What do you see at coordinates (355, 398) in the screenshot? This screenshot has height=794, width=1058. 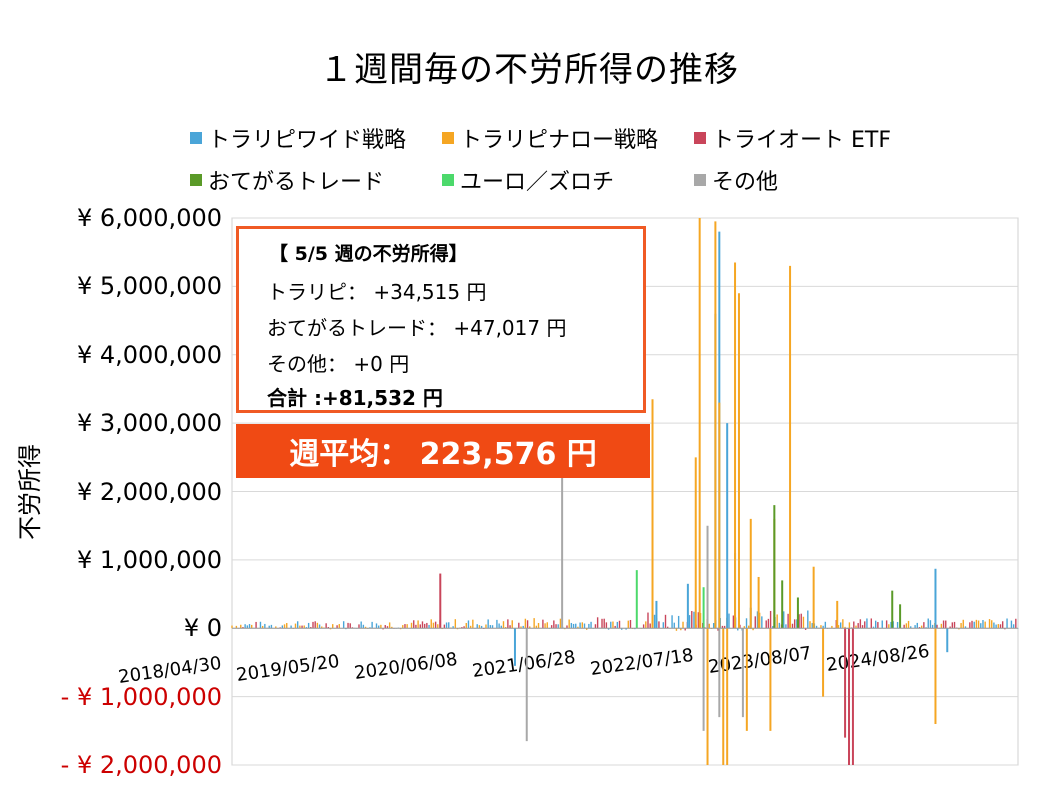 I see `info-total: 合計 :+81,532 円` at bounding box center [355, 398].